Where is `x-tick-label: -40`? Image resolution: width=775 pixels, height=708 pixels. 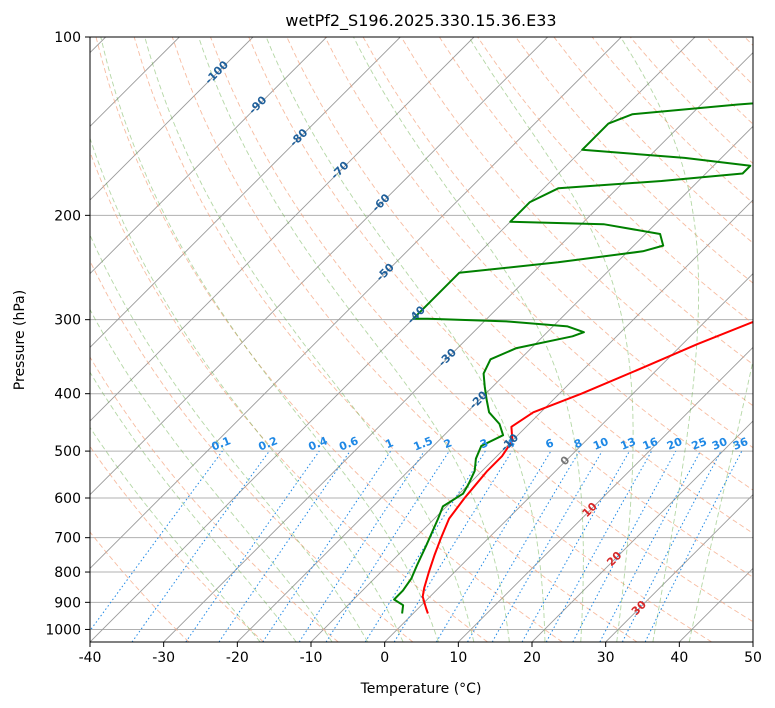
x-tick-label: -40 is located at coordinates (90, 658).